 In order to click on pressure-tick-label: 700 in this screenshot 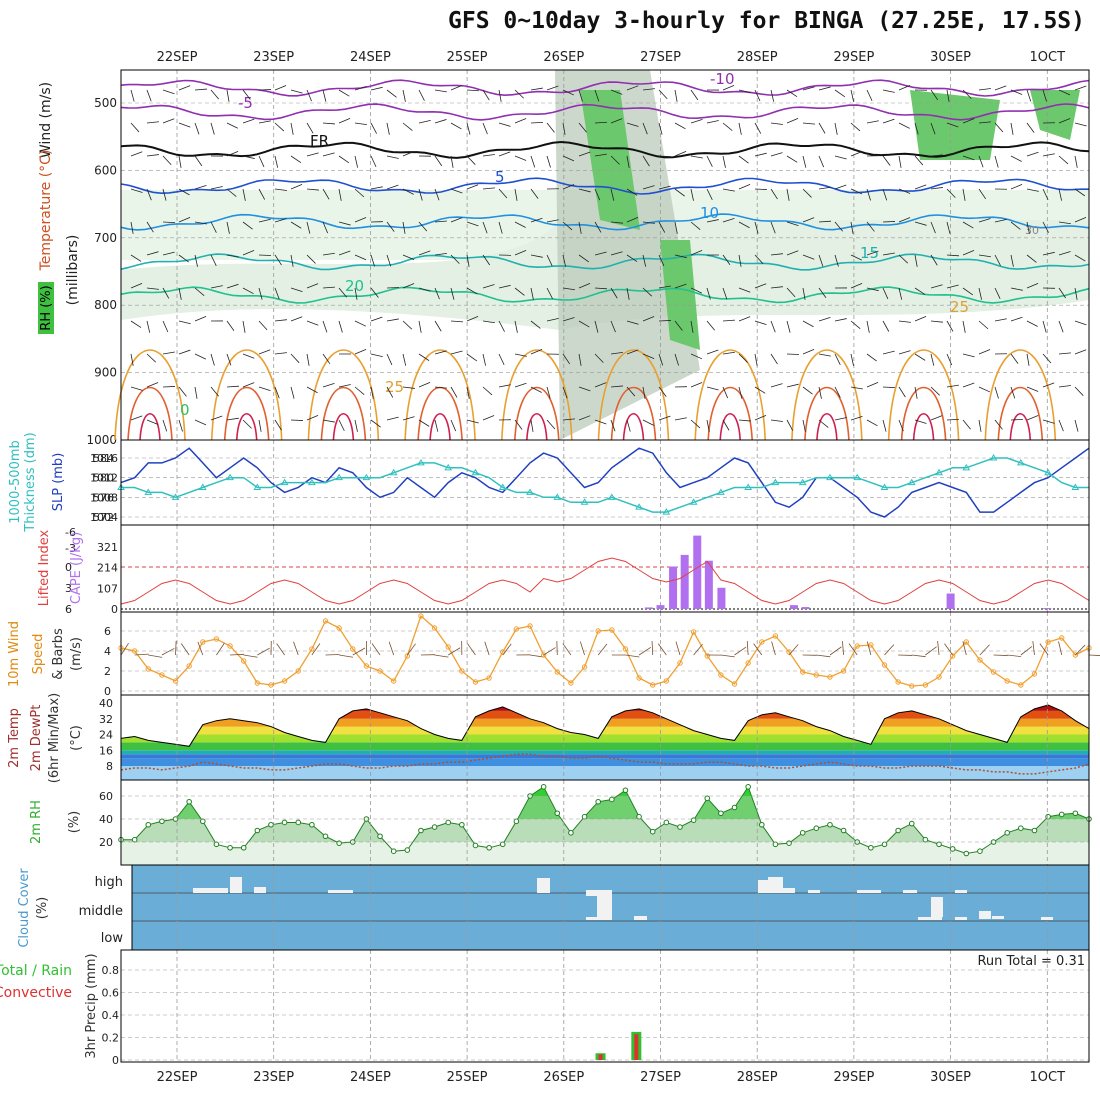, I will do `click(105, 238)`.